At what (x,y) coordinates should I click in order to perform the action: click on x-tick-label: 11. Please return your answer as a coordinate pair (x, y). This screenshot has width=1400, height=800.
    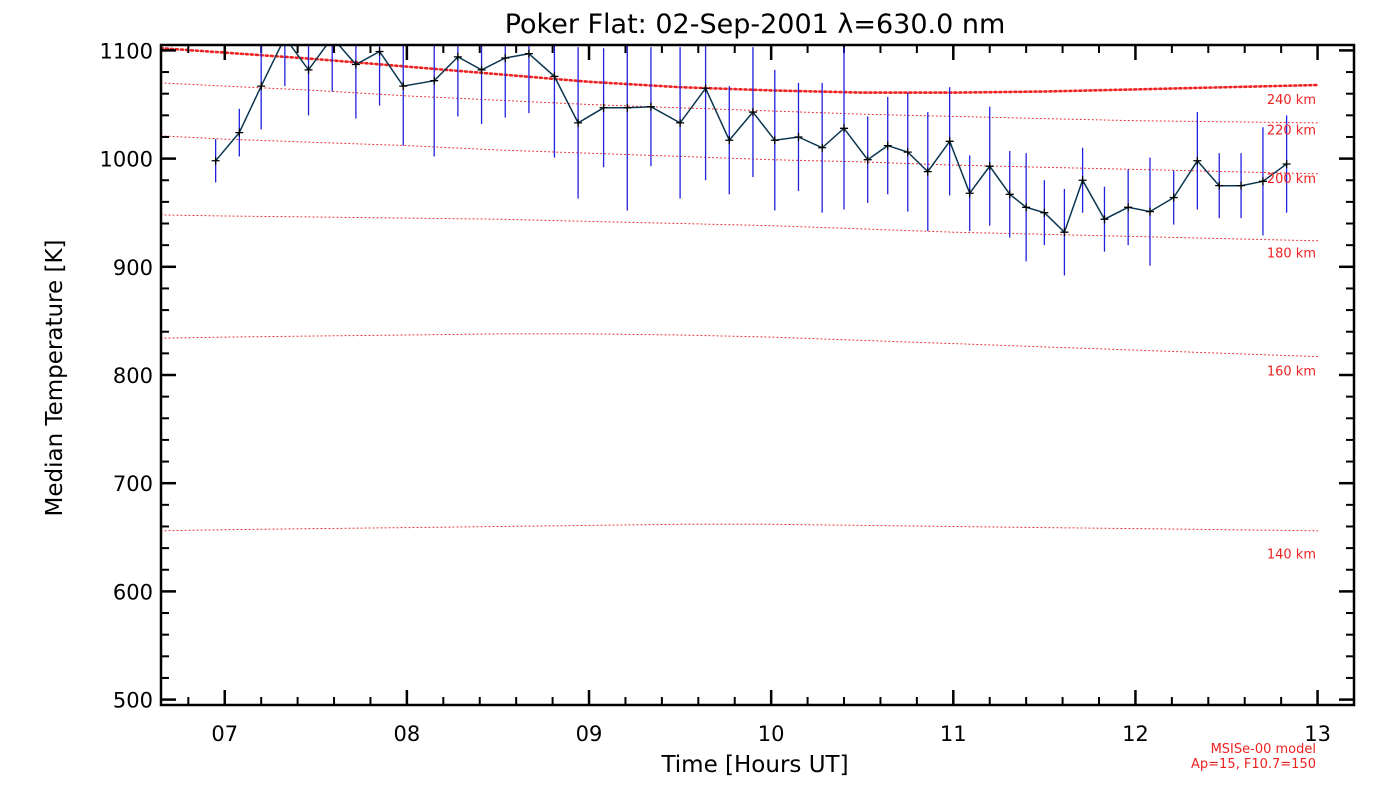
    Looking at the image, I should click on (953, 734).